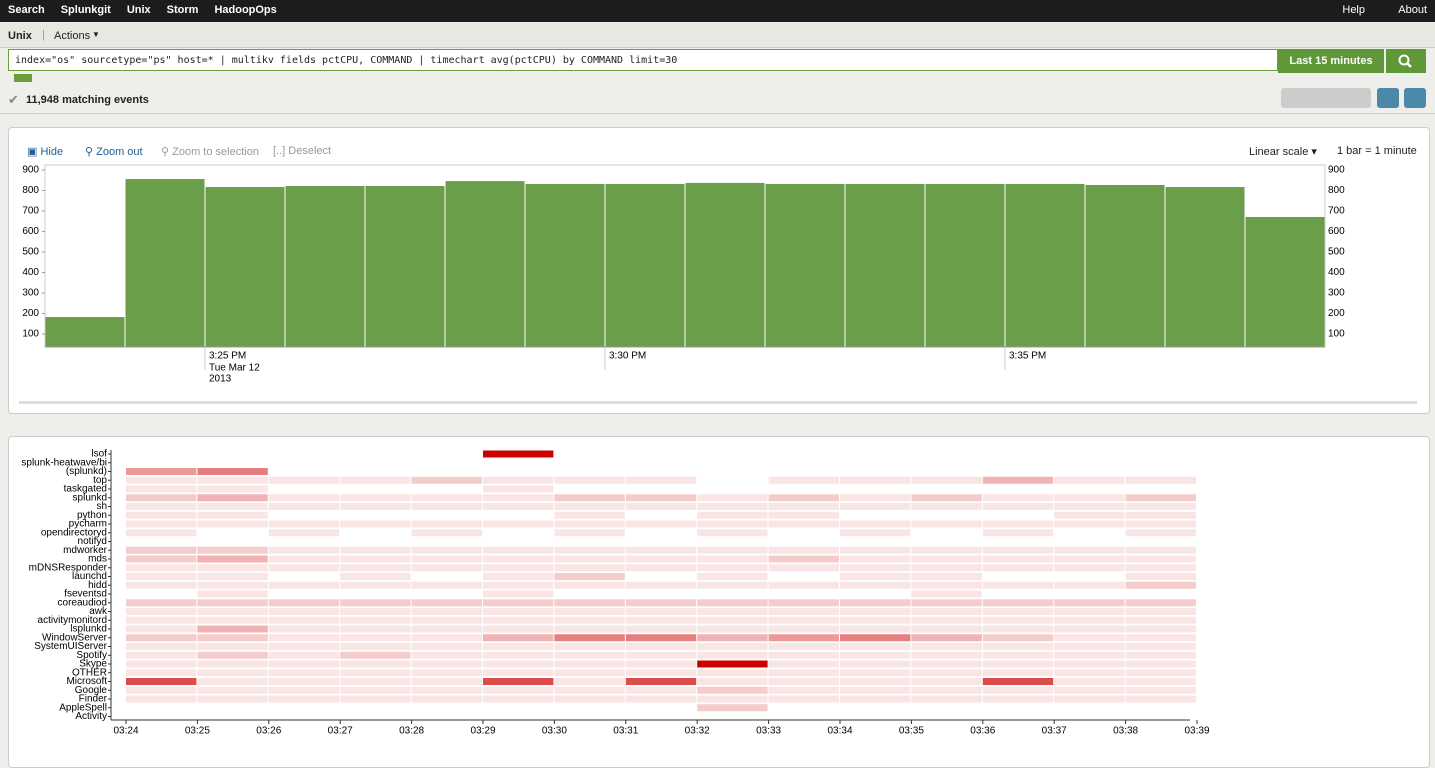 This screenshot has width=1435, height=768. I want to click on y2-tick-label: 400, so click(1336, 272).